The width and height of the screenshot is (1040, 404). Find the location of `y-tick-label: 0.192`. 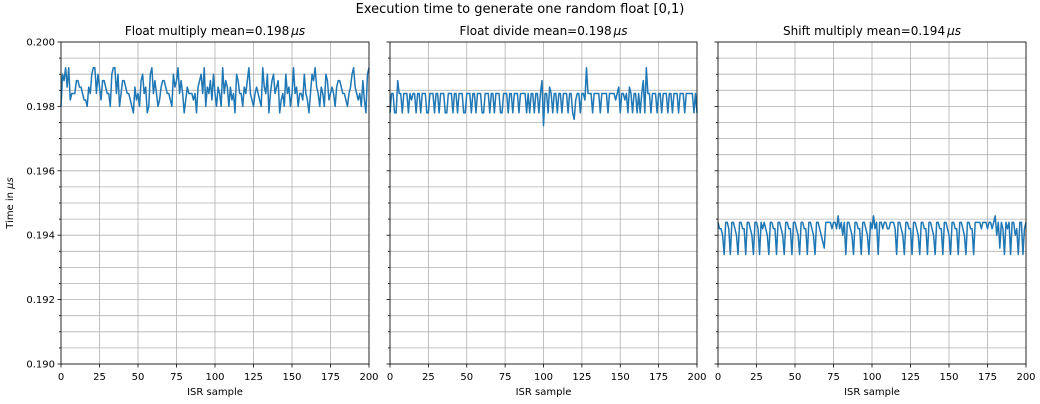

y-tick-label: 0.192 is located at coordinates (40, 300).